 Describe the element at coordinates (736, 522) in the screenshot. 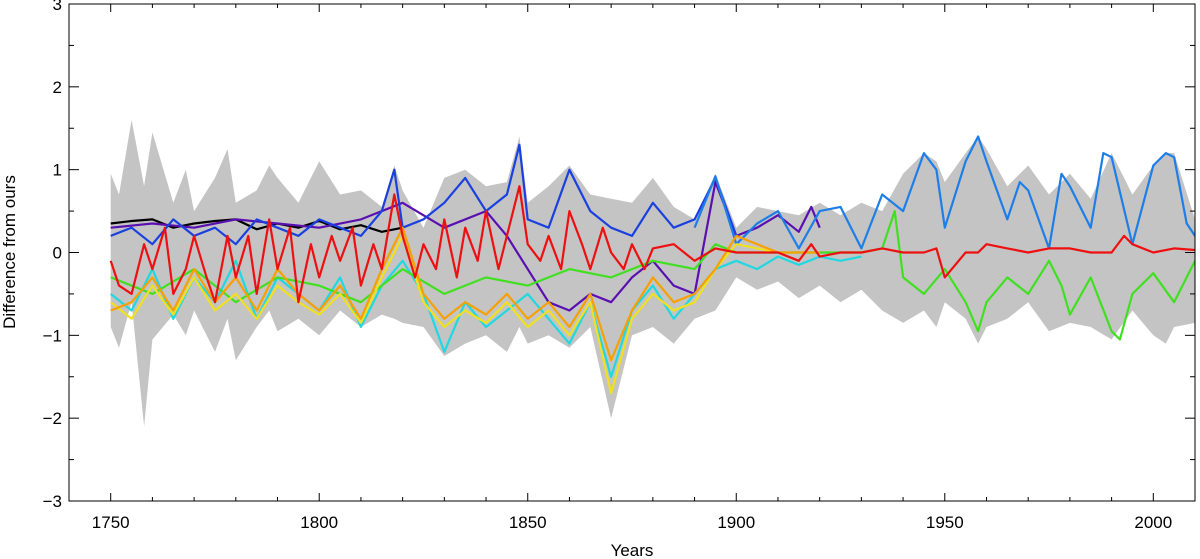

I see `x-tick-label: 1900` at that location.